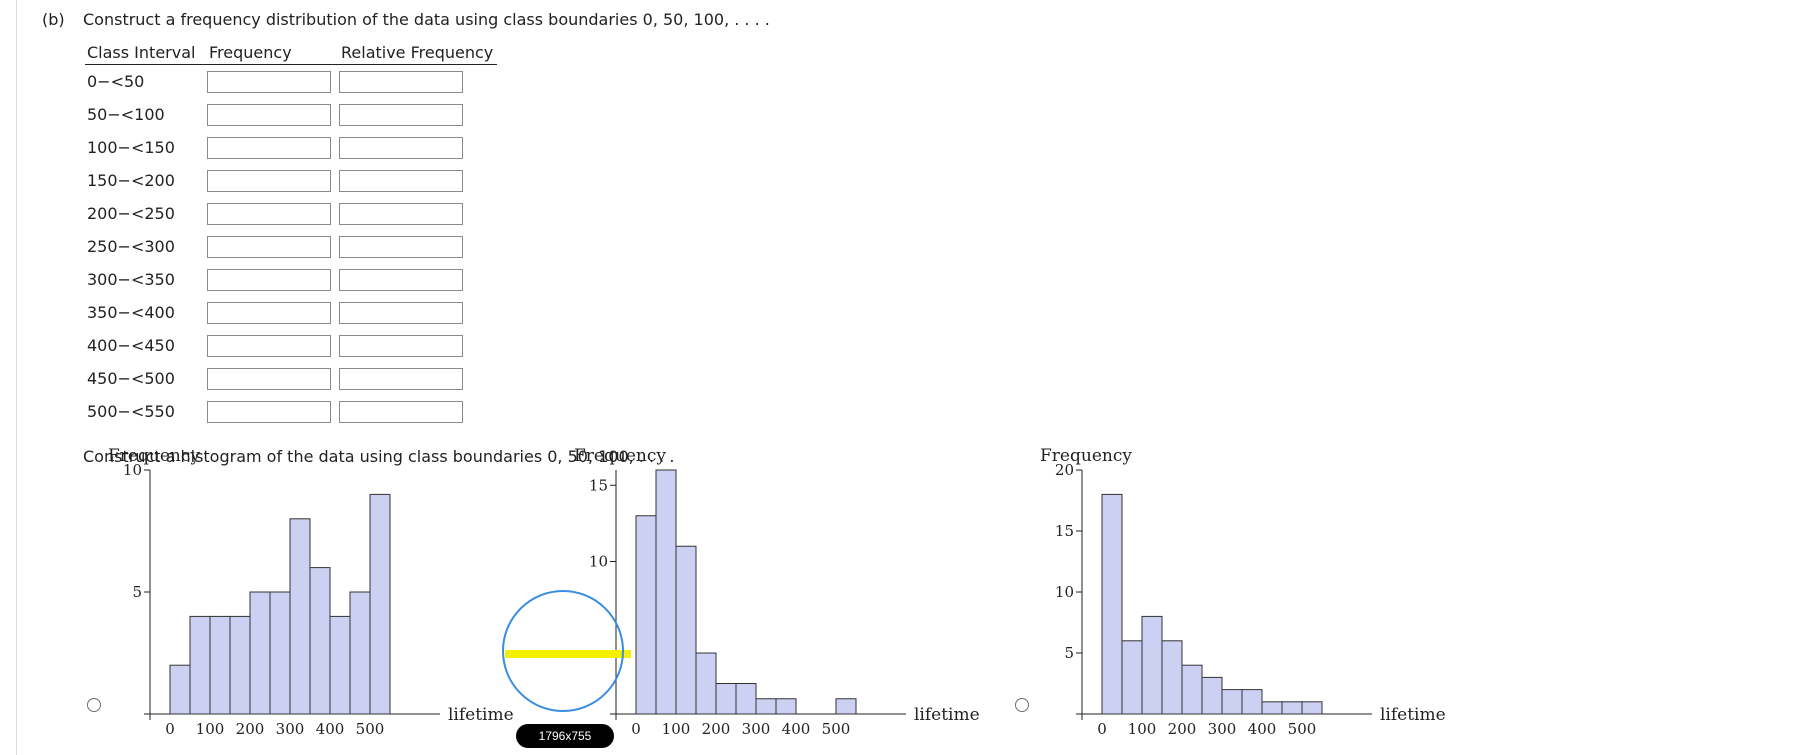 The image size is (1796, 755). I want to click on table-row: 500−<550, so click(291, 411).